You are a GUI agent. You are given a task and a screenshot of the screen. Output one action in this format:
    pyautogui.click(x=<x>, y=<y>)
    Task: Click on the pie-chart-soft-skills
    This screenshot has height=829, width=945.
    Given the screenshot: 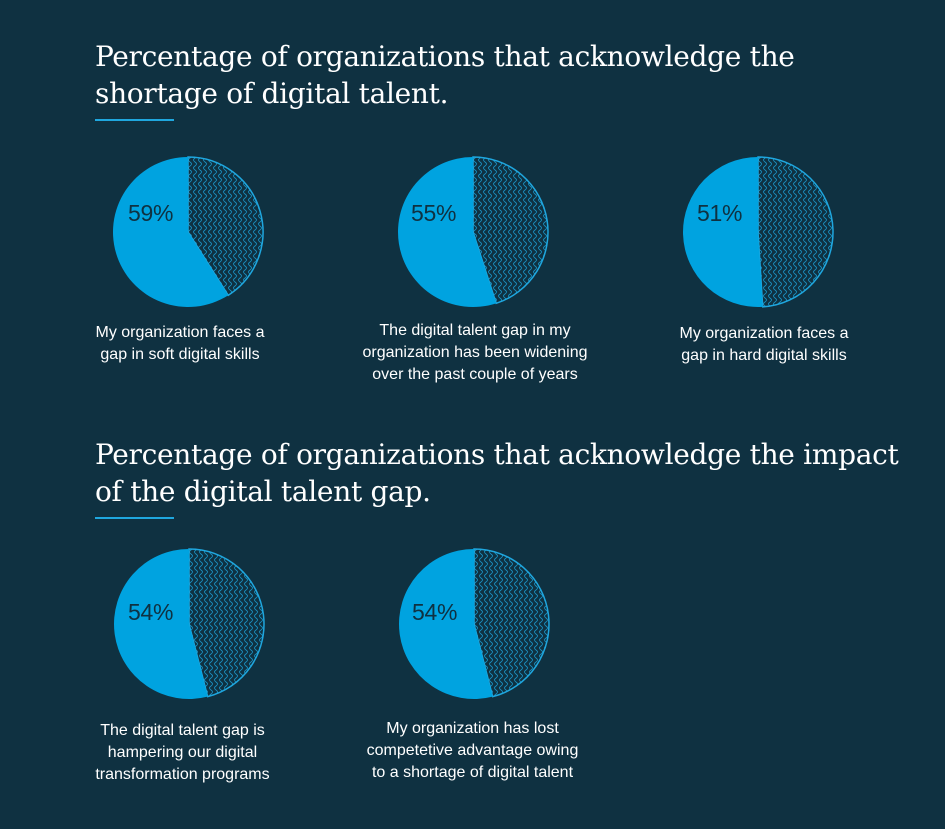 What is the action you would take?
    pyautogui.click(x=188, y=231)
    